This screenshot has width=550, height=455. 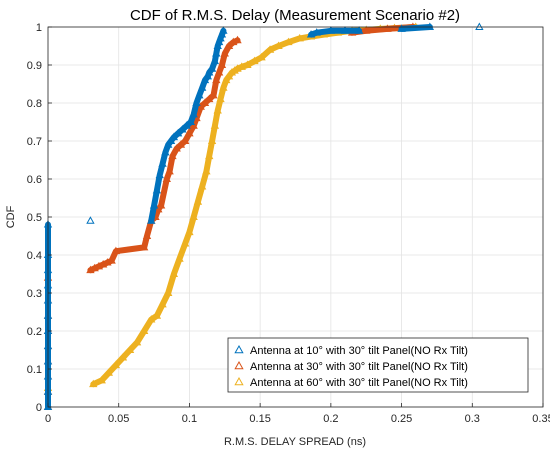 I want to click on legend-marker, so click(x=239, y=349).